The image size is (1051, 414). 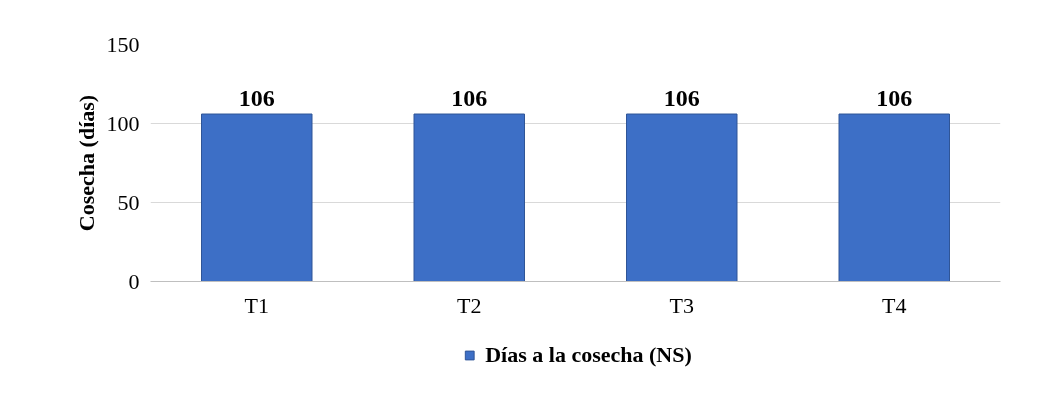 What do you see at coordinates (86, 163) in the screenshot?
I see `y-axis-title: Cosecha (días)` at bounding box center [86, 163].